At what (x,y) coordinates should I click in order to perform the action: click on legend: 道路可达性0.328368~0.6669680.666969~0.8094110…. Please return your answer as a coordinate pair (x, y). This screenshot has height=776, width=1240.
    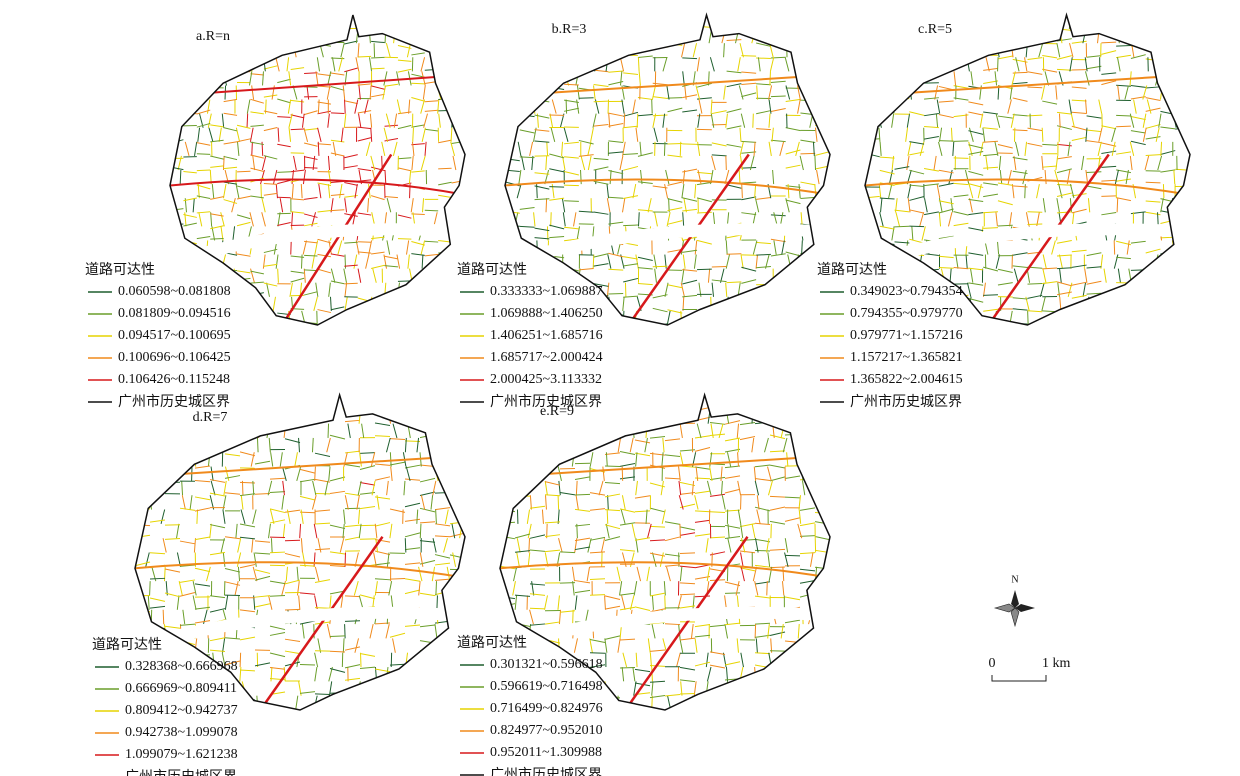
    Looking at the image, I should click on (165, 706).